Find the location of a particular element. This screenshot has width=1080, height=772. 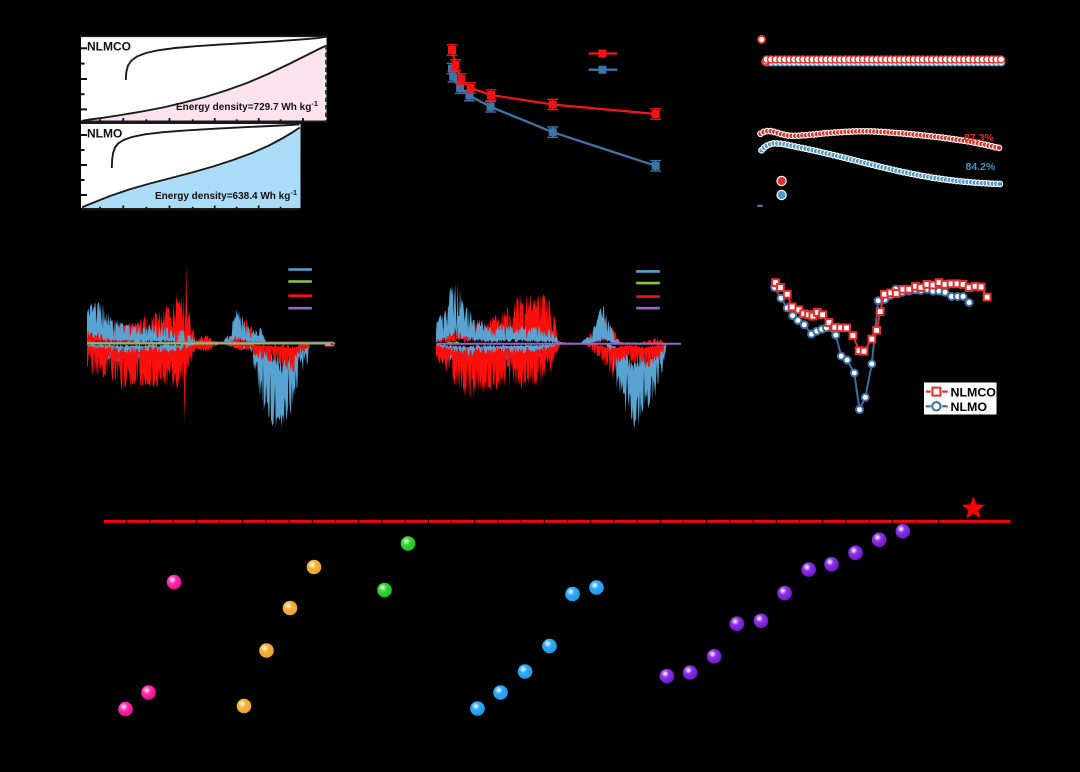

svg-text: Energy density=729.7 Wh kg-1 is located at coordinates (247, 106).